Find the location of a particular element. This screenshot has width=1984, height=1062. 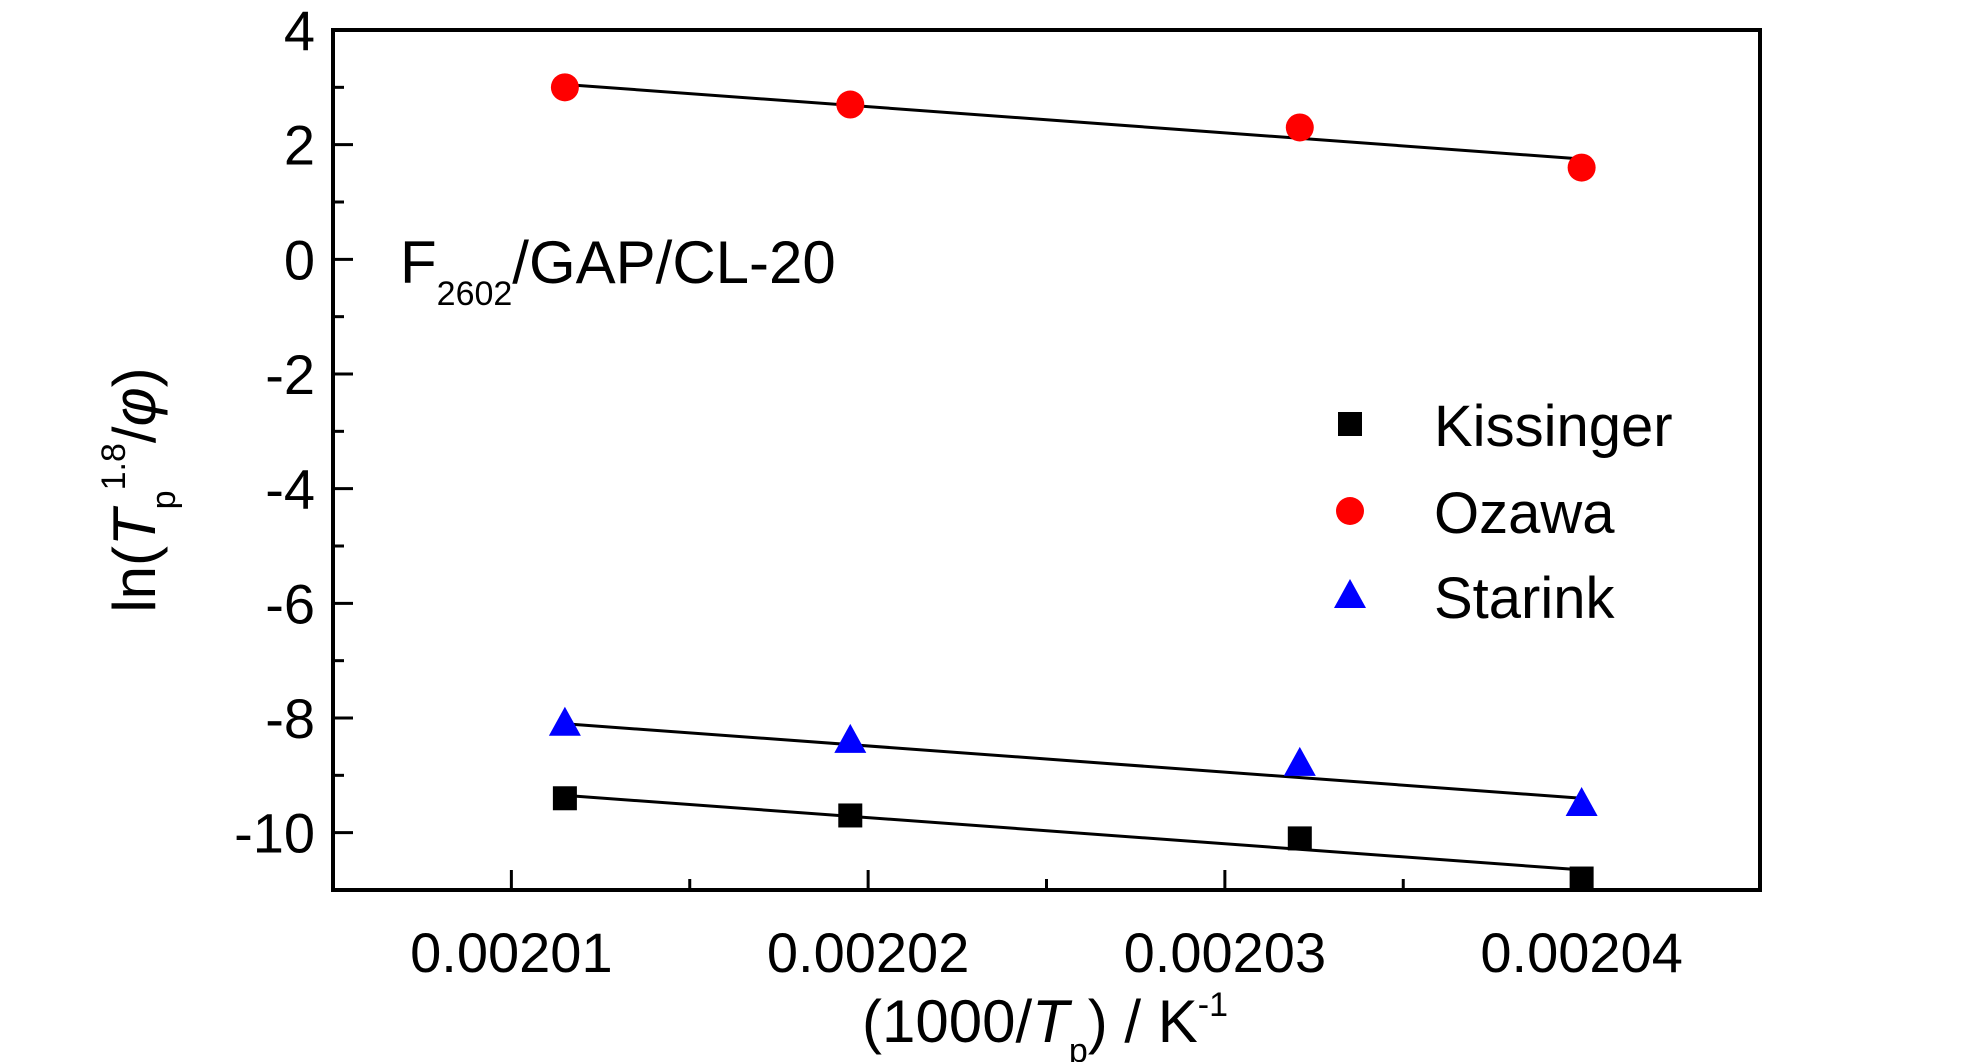

legend: Kissinger Ozawa Starink is located at coordinates (1503, 512).